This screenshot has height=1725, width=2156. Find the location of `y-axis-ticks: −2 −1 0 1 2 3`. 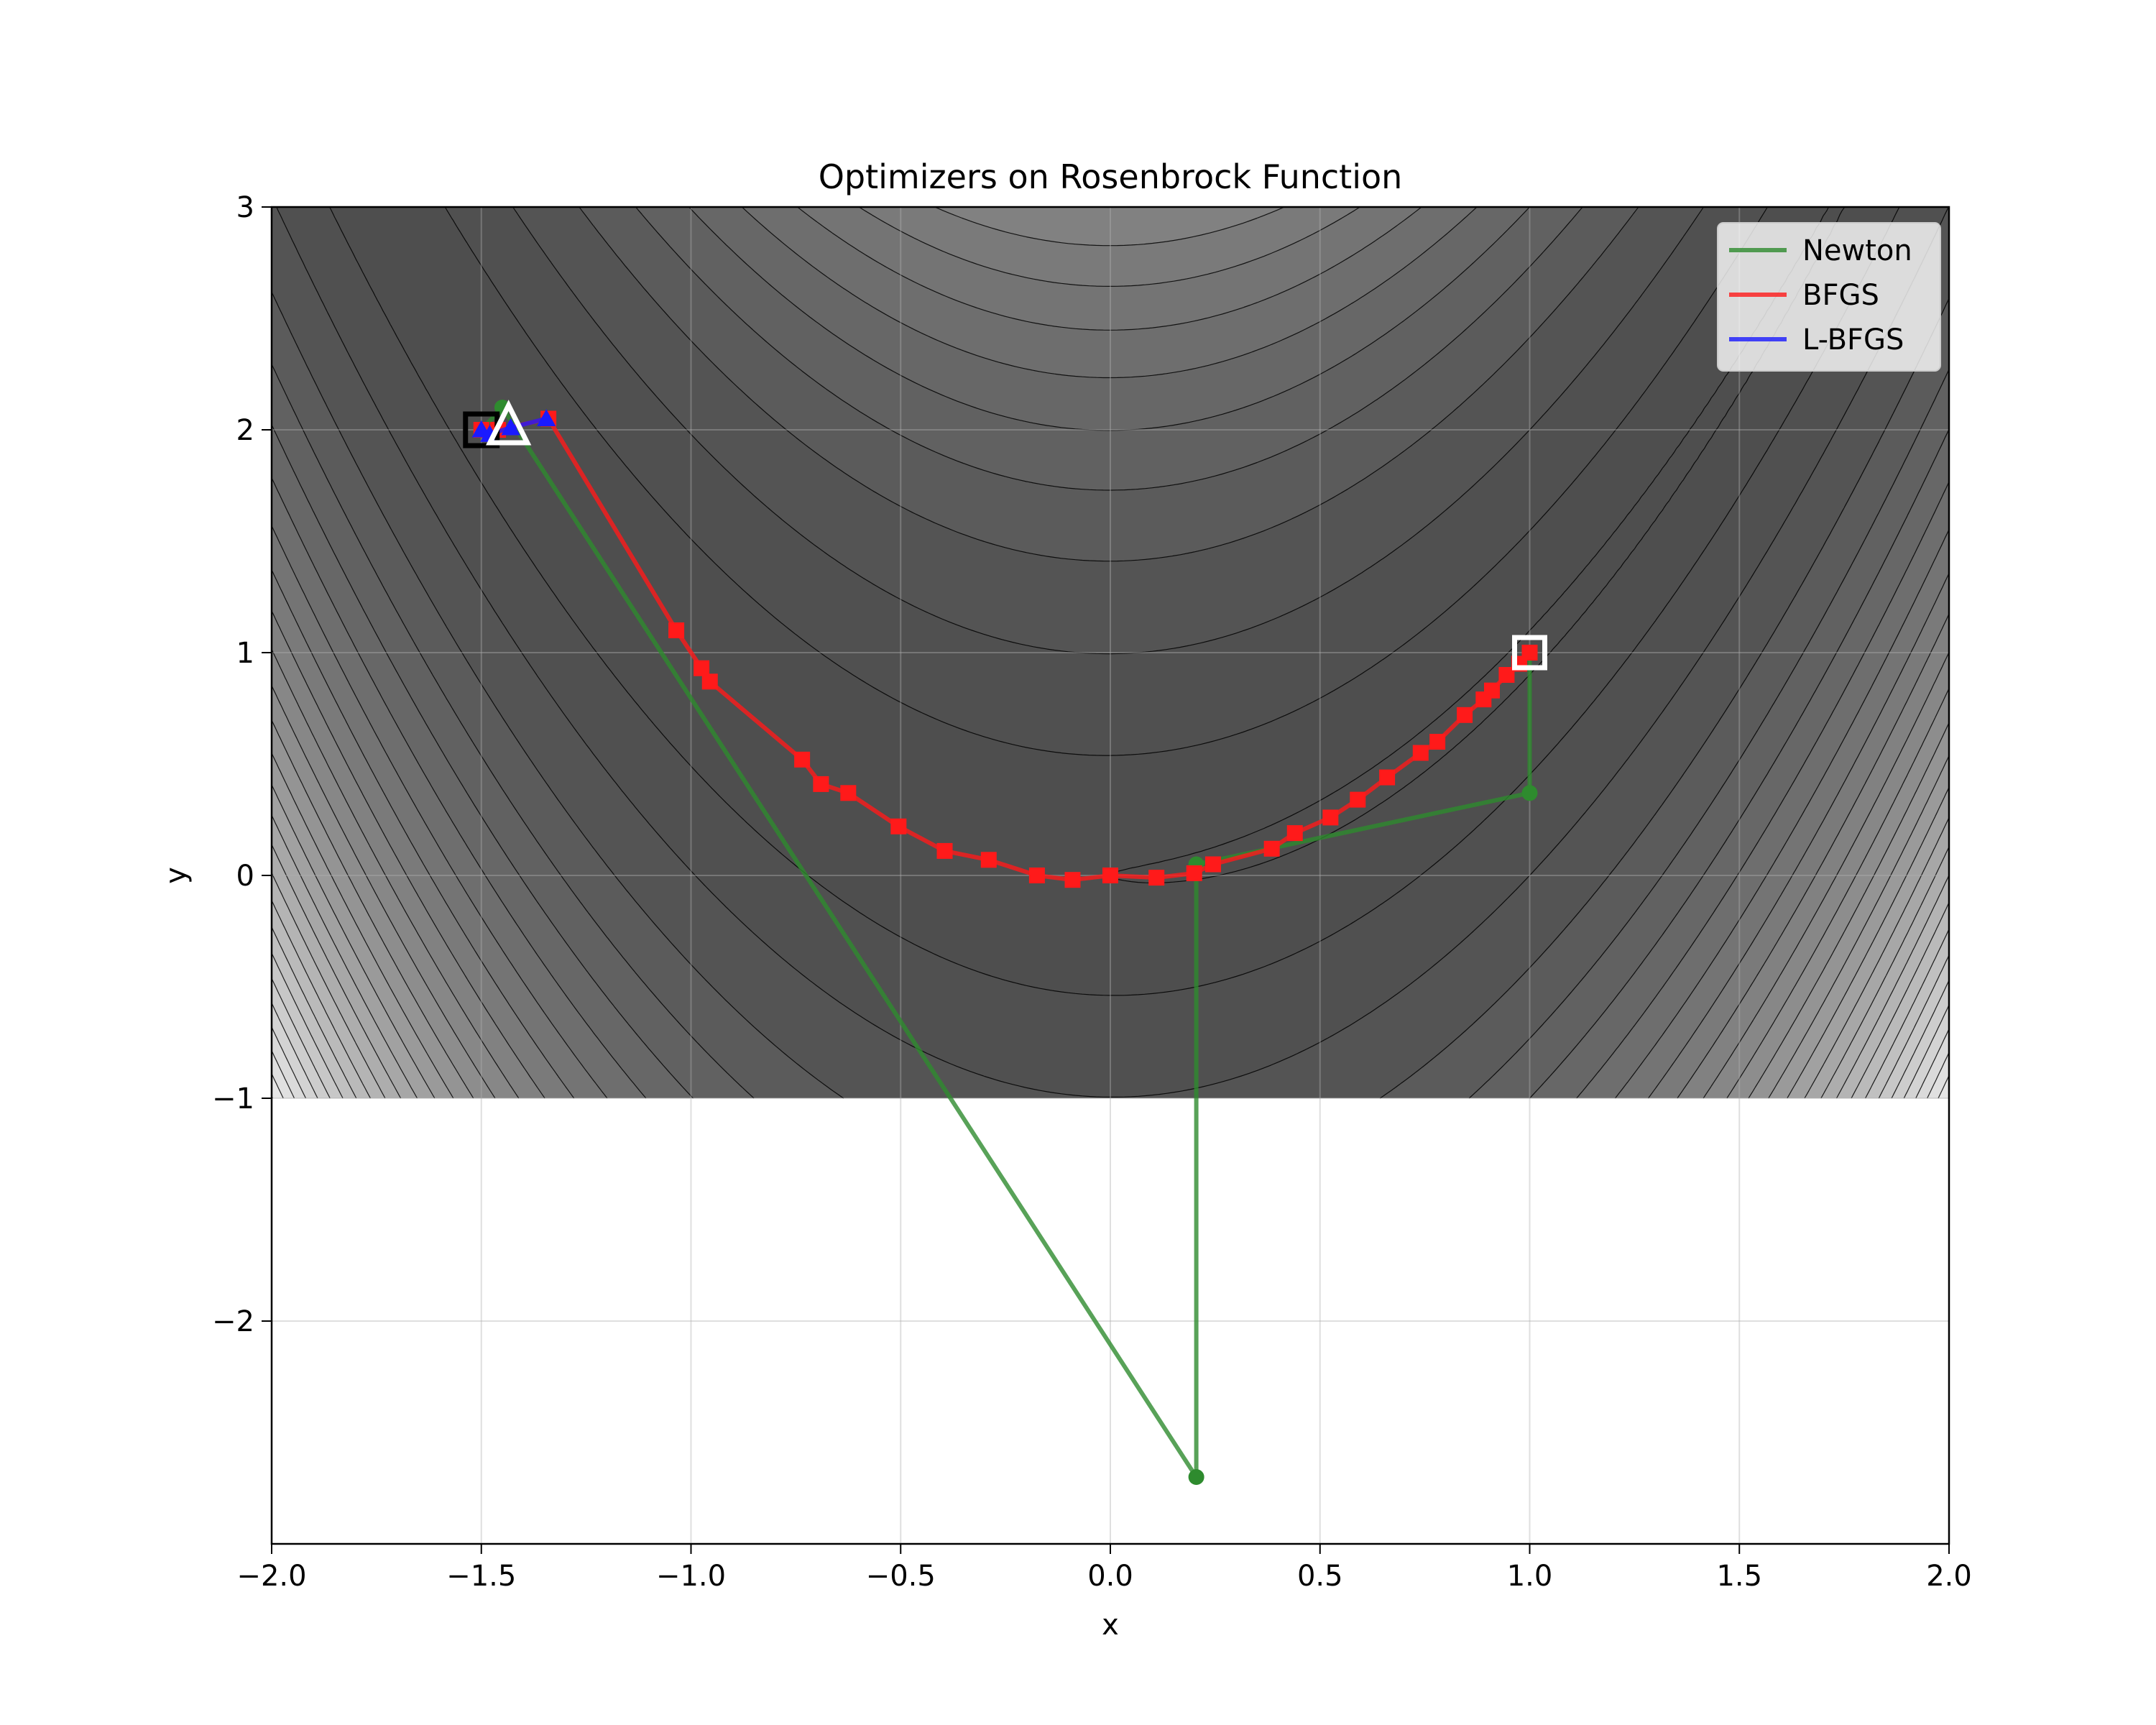

y-axis-ticks: −2 −1 0 1 2 3 is located at coordinates (242, 764).